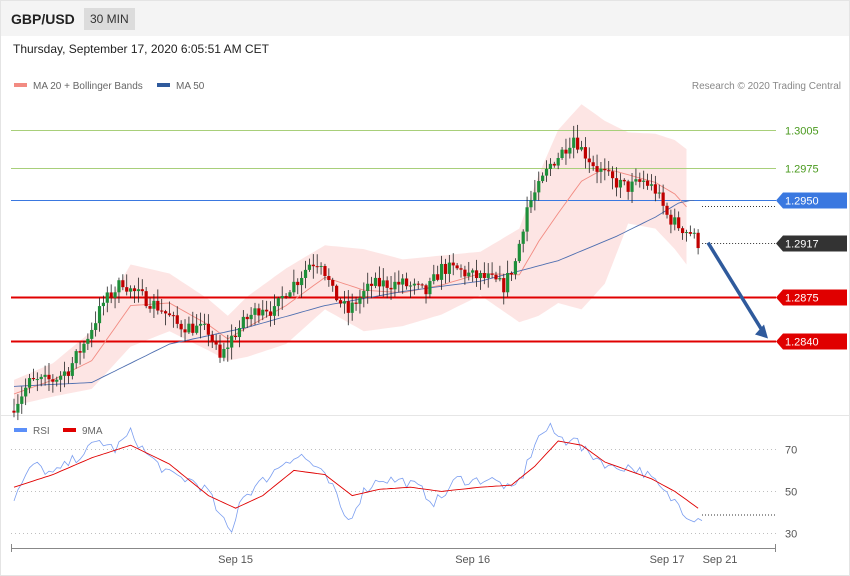 Image resolution: width=850 pixels, height=576 pixels. I want to click on level-tag-1.2950: 1.2950, so click(811, 200).